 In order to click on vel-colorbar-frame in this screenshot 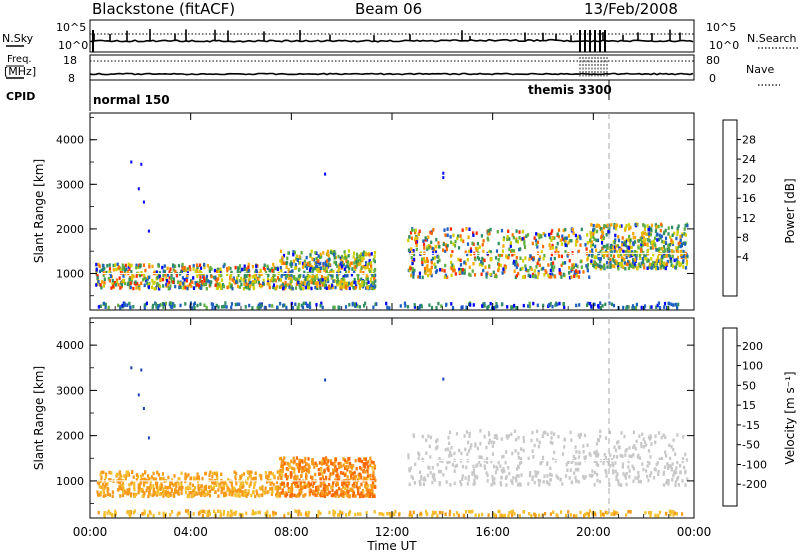, I will do `click(730, 417)`.